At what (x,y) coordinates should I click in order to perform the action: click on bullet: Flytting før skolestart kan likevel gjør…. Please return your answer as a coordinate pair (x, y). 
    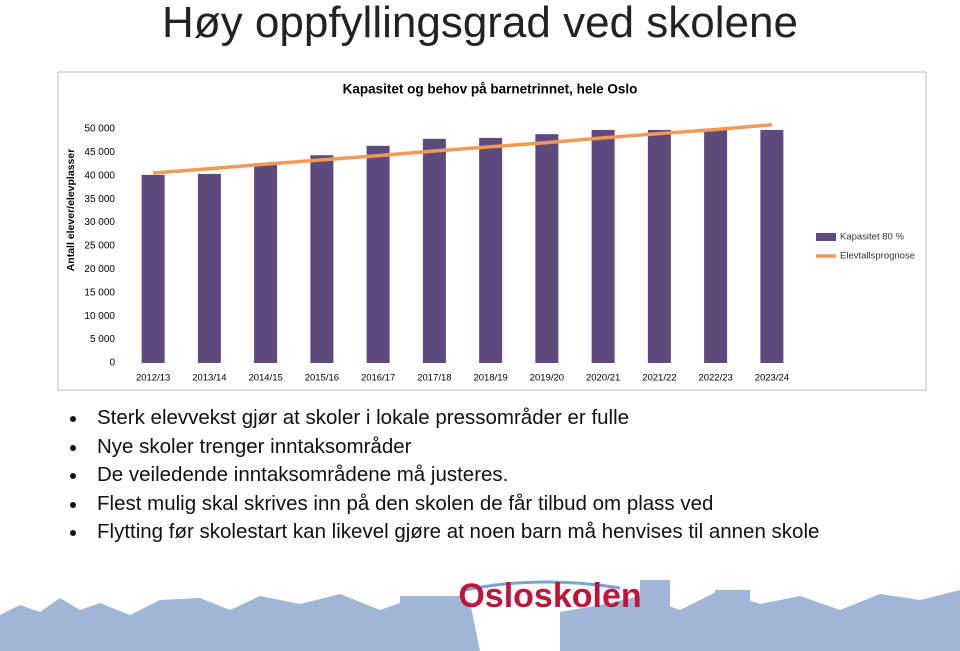
    Looking at the image, I should click on (444, 532).